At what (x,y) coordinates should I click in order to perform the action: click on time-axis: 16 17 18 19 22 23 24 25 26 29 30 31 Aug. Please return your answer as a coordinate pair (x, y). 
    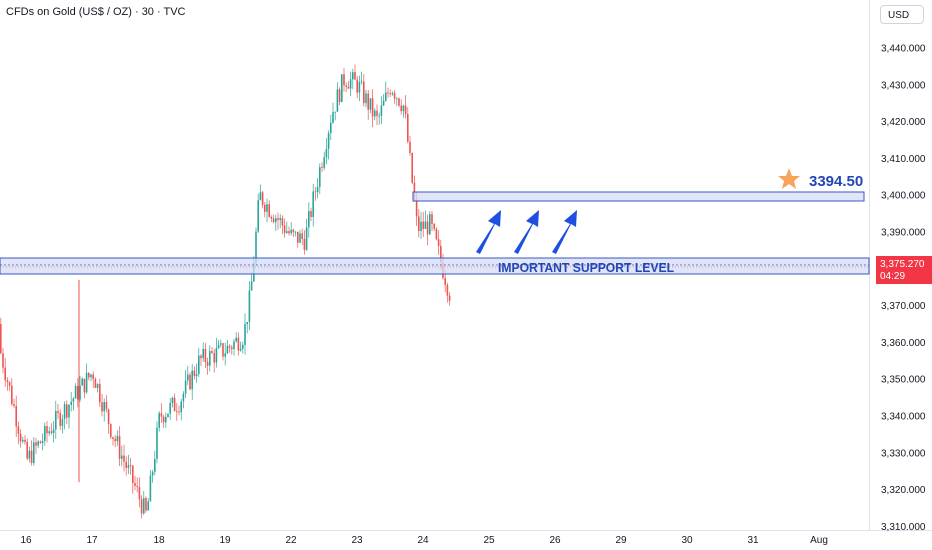
    Looking at the image, I should click on (423, 540).